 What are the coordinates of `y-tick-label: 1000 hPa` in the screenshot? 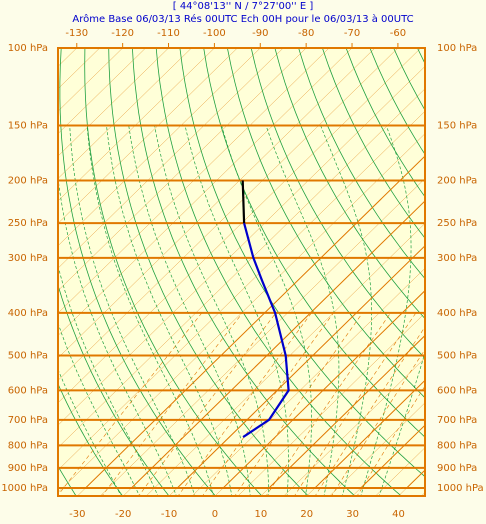 It's located at (24, 488).